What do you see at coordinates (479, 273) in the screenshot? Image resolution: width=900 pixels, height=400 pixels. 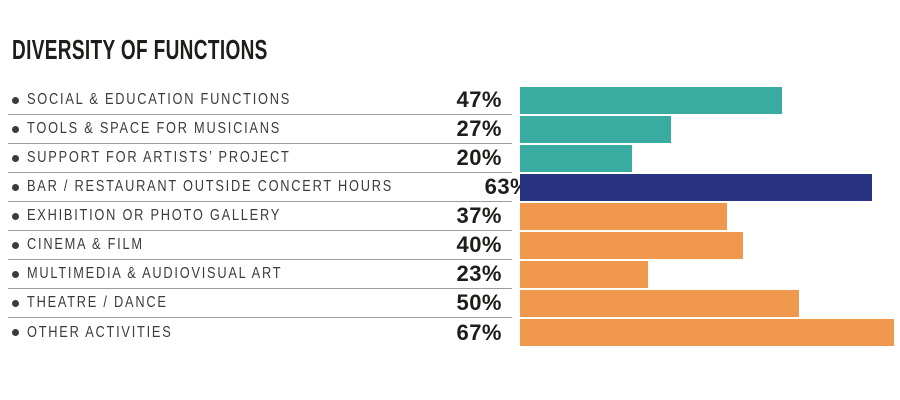 I see `value-label: 23%` at bounding box center [479, 273].